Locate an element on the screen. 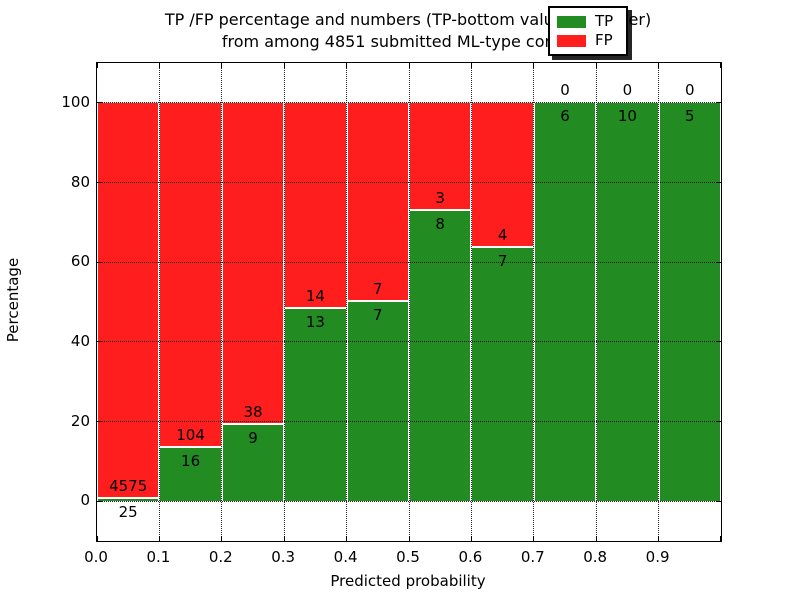  y-tick-label: 0 is located at coordinates (85, 500).